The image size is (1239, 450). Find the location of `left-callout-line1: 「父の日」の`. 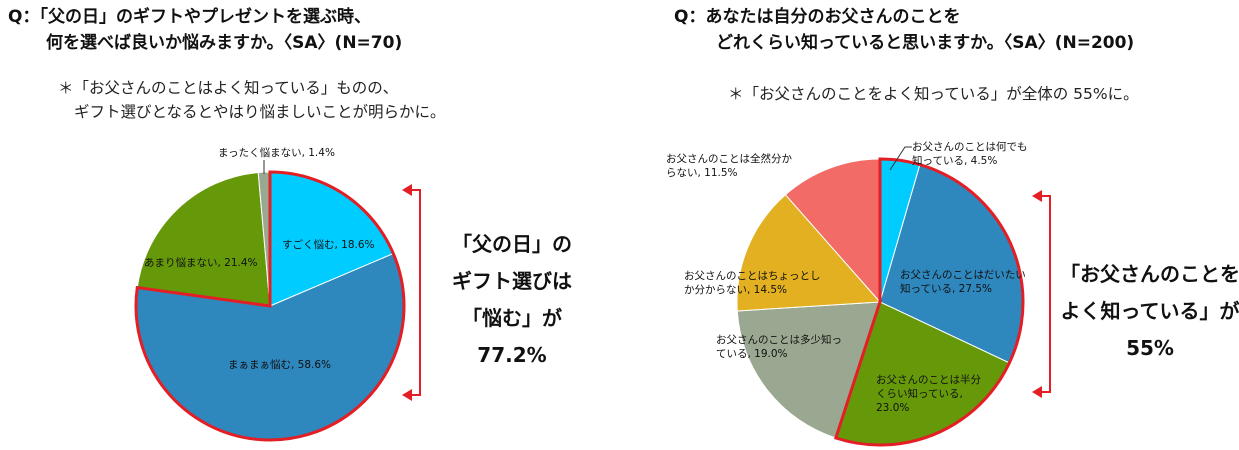

left-callout-line1: 「父の日」の is located at coordinates (512, 244).